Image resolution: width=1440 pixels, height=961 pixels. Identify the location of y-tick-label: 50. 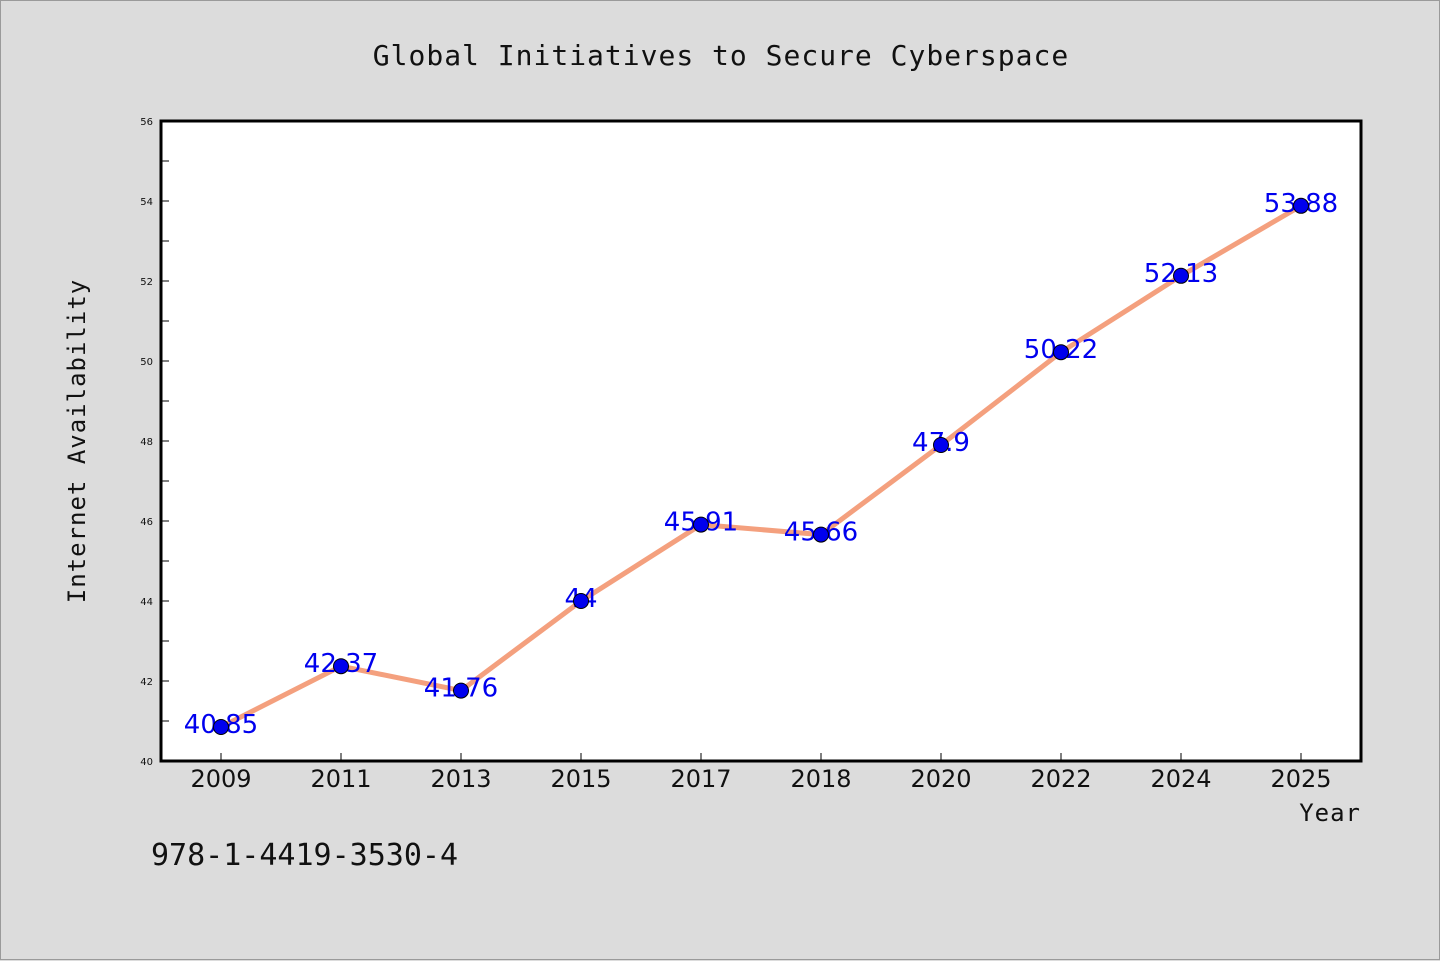
(146, 362).